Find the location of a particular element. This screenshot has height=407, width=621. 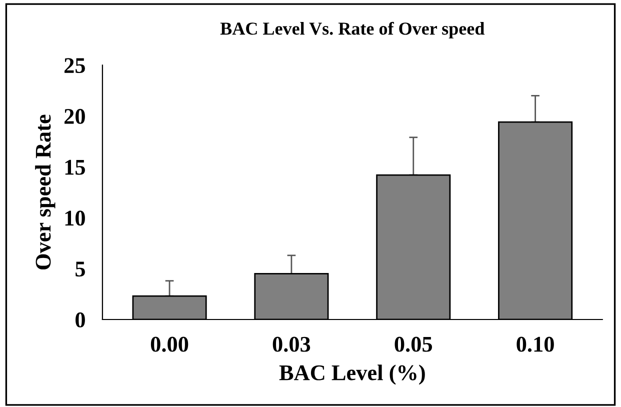

chart-title: BAC Level Vs. Rate of Over speed is located at coordinates (352, 30).